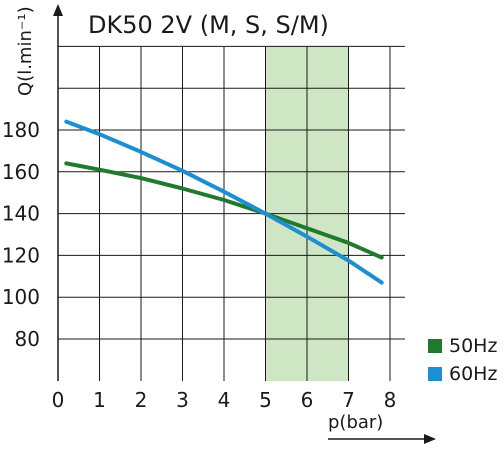  What do you see at coordinates (21, 255) in the screenshot?
I see `y-tick-label: 120` at bounding box center [21, 255].